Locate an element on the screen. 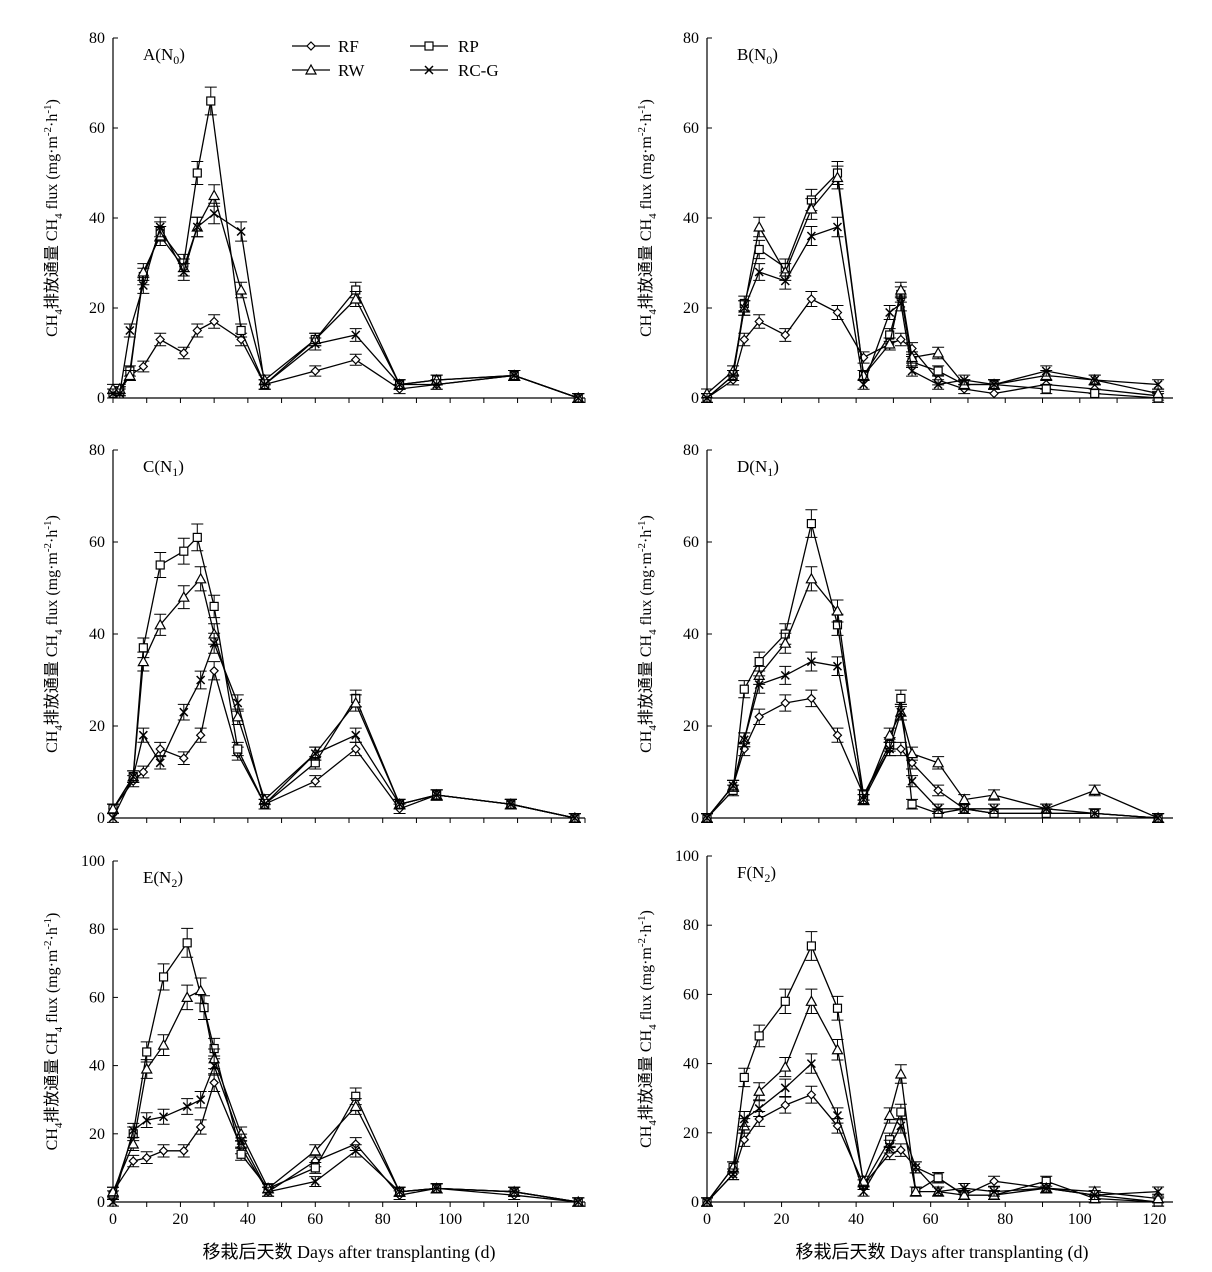  legend-label: RP is located at coordinates (468, 46).